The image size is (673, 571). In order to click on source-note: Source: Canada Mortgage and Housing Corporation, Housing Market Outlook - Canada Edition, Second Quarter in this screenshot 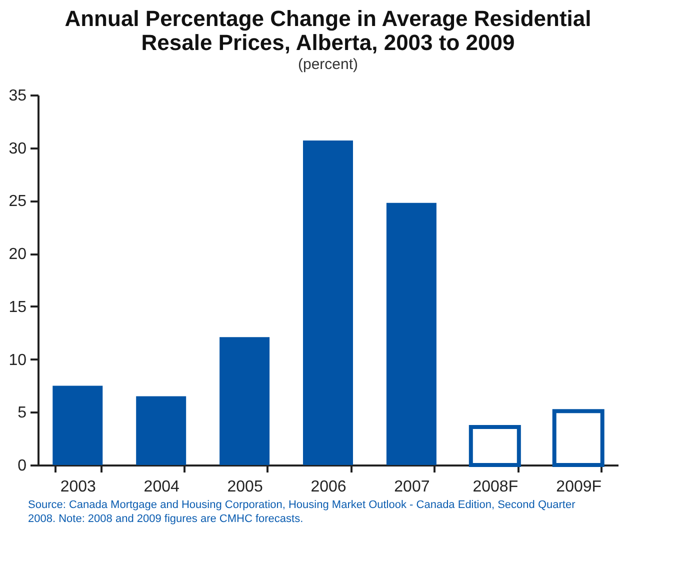, I will do `click(302, 505)`.